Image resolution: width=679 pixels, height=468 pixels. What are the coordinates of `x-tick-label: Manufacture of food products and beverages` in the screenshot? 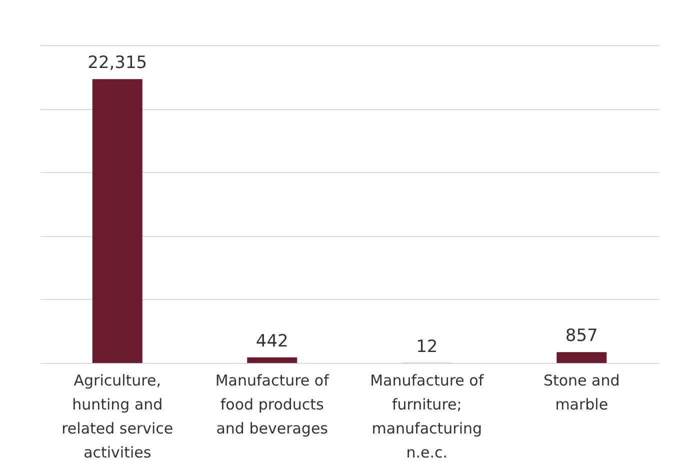 It's located at (272, 405).